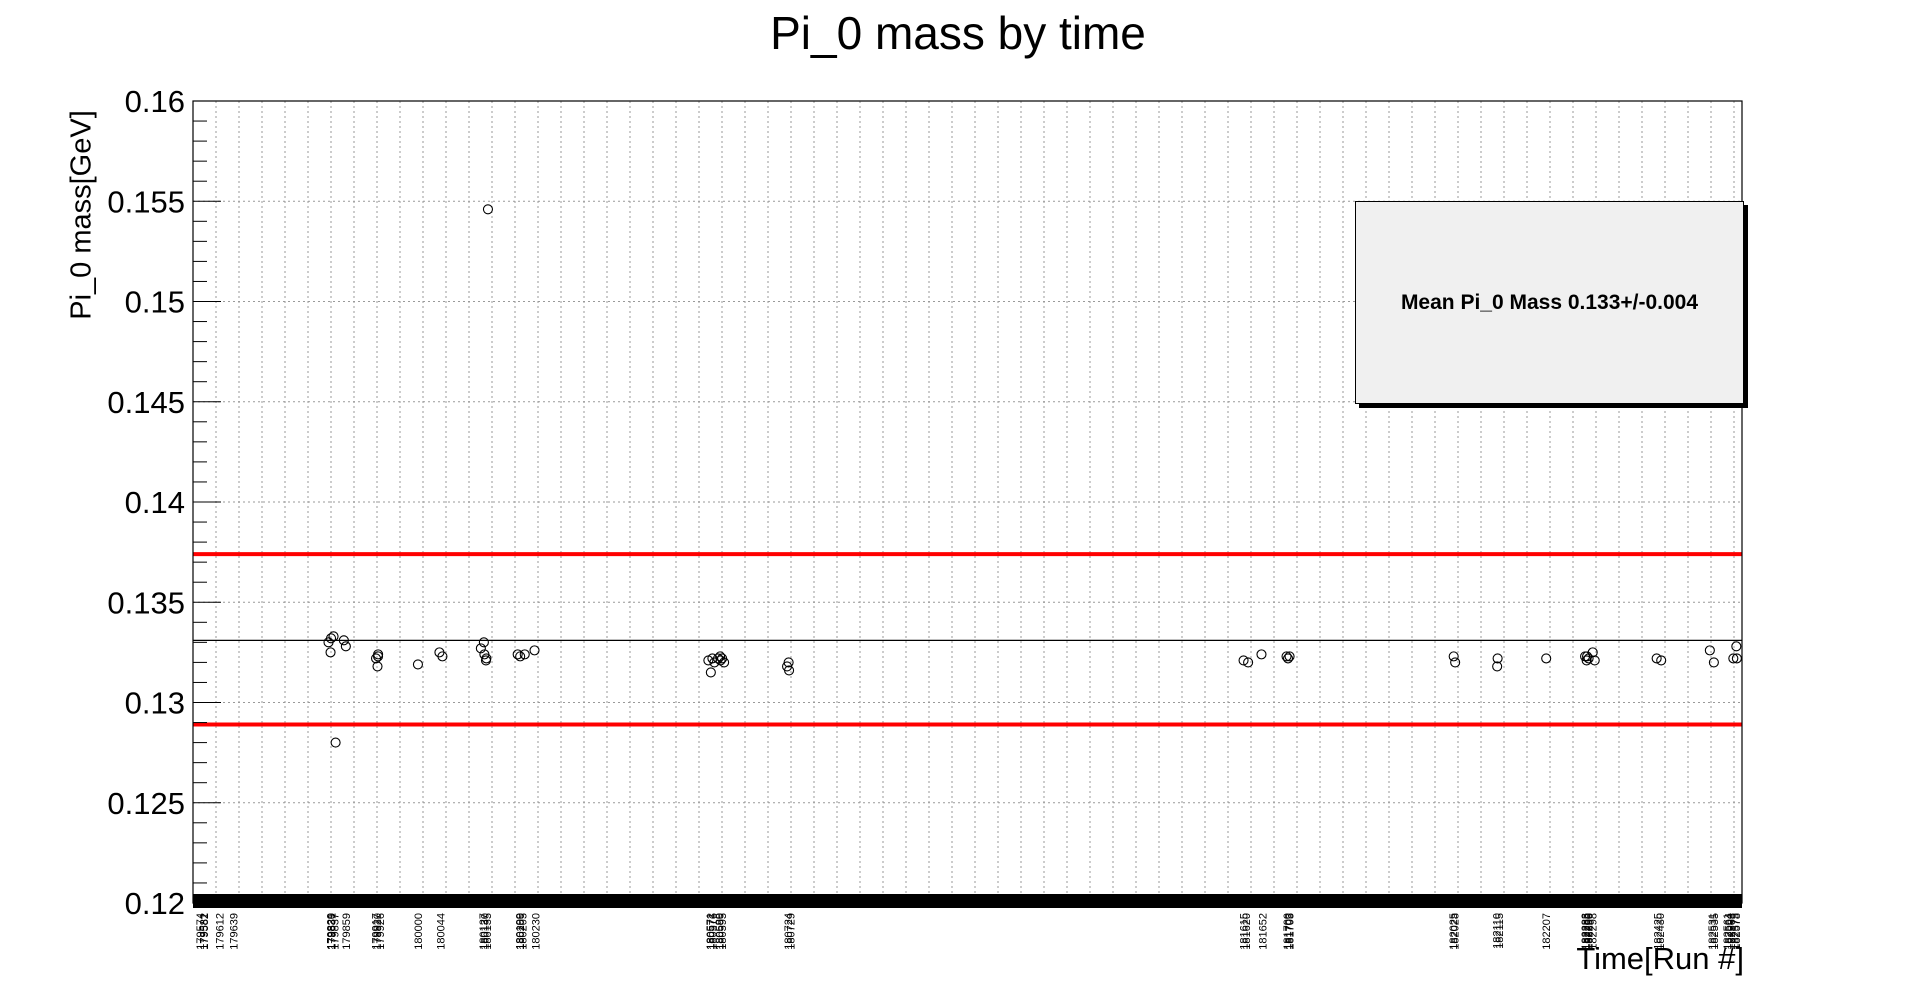 This screenshot has height=996, width=1916. Describe the element at coordinates (1594, 931) in the screenshot. I see `x-tick-label: 182298` at that location.